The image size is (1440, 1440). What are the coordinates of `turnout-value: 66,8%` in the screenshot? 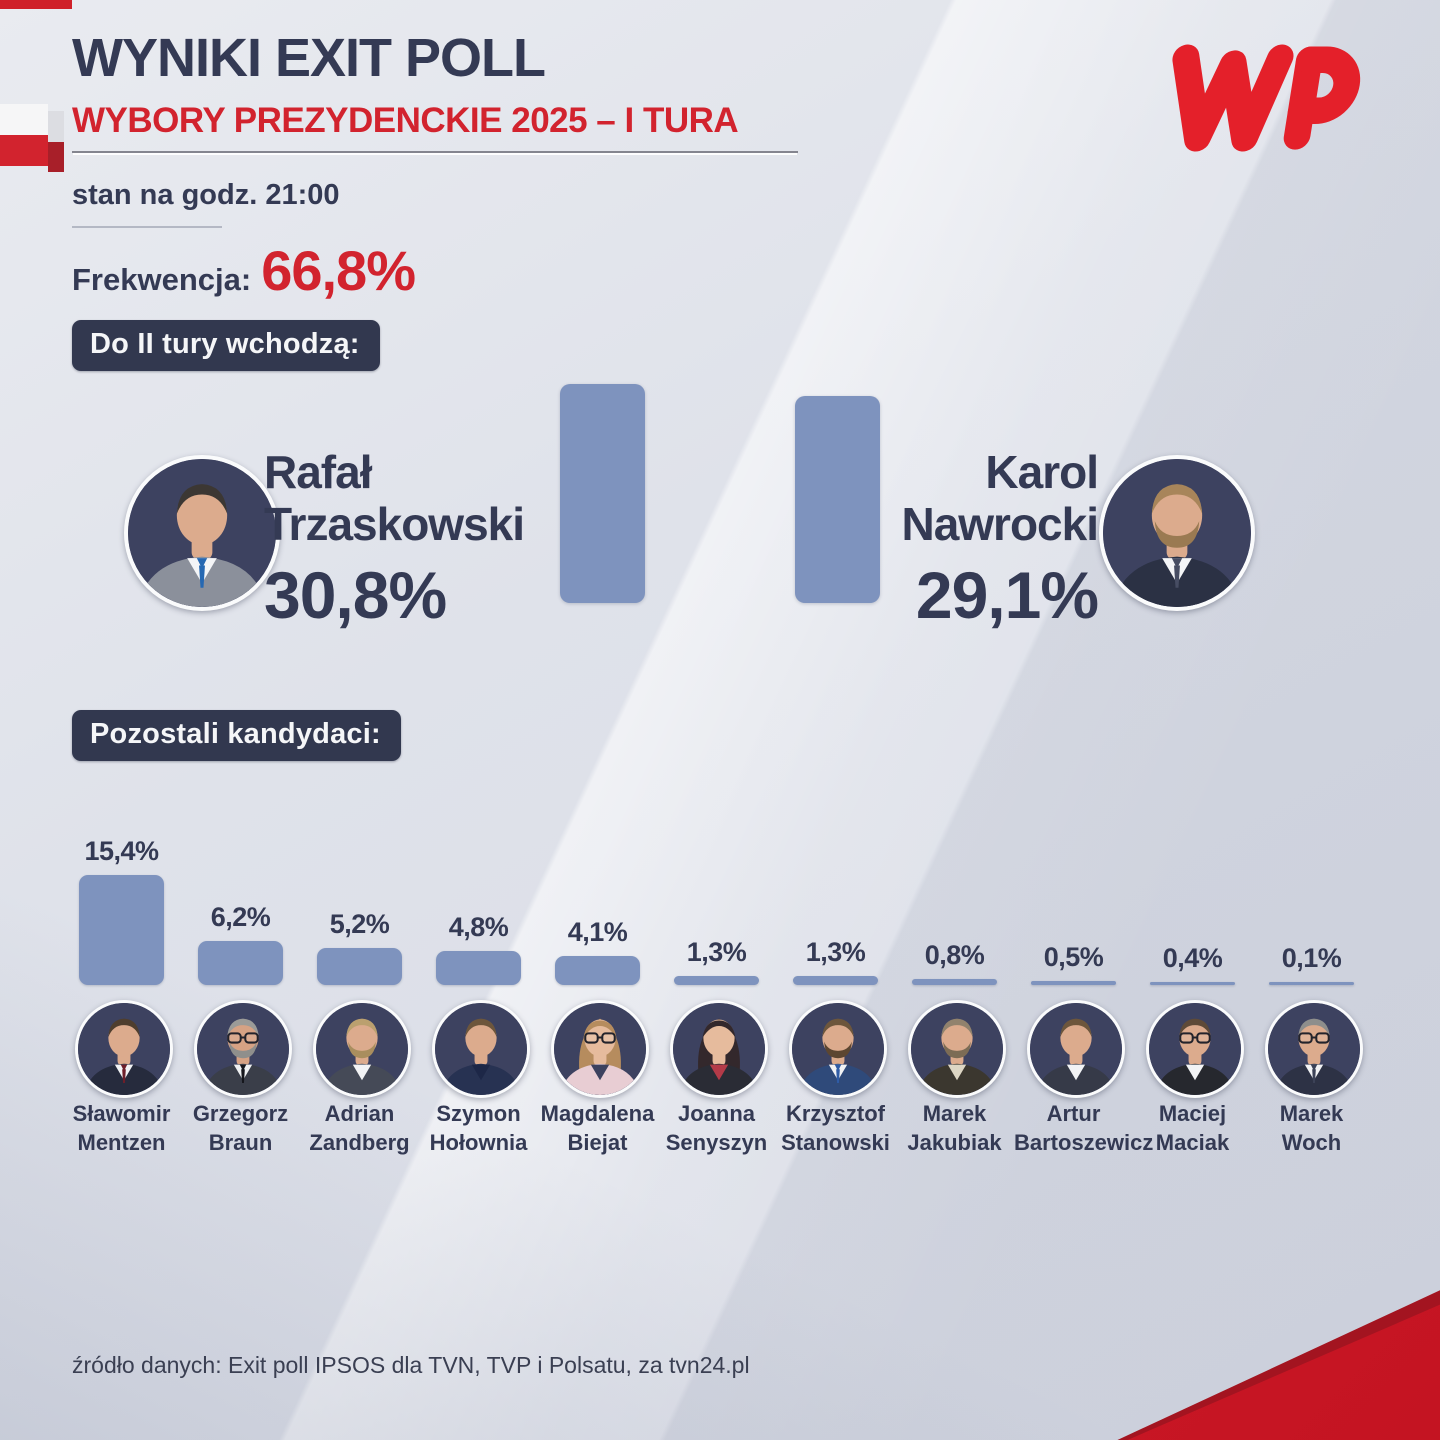 It's located at (338, 270).